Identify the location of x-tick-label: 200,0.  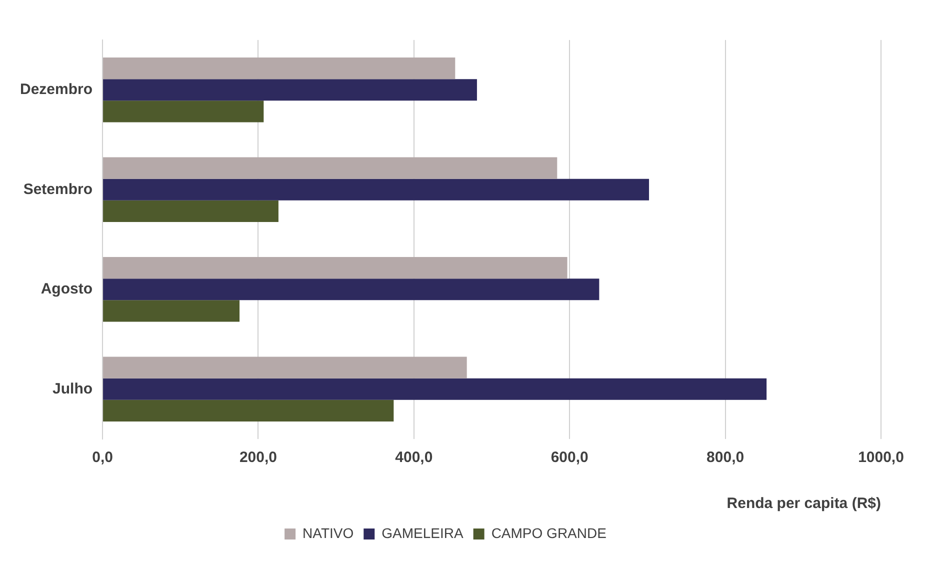
(258, 457).